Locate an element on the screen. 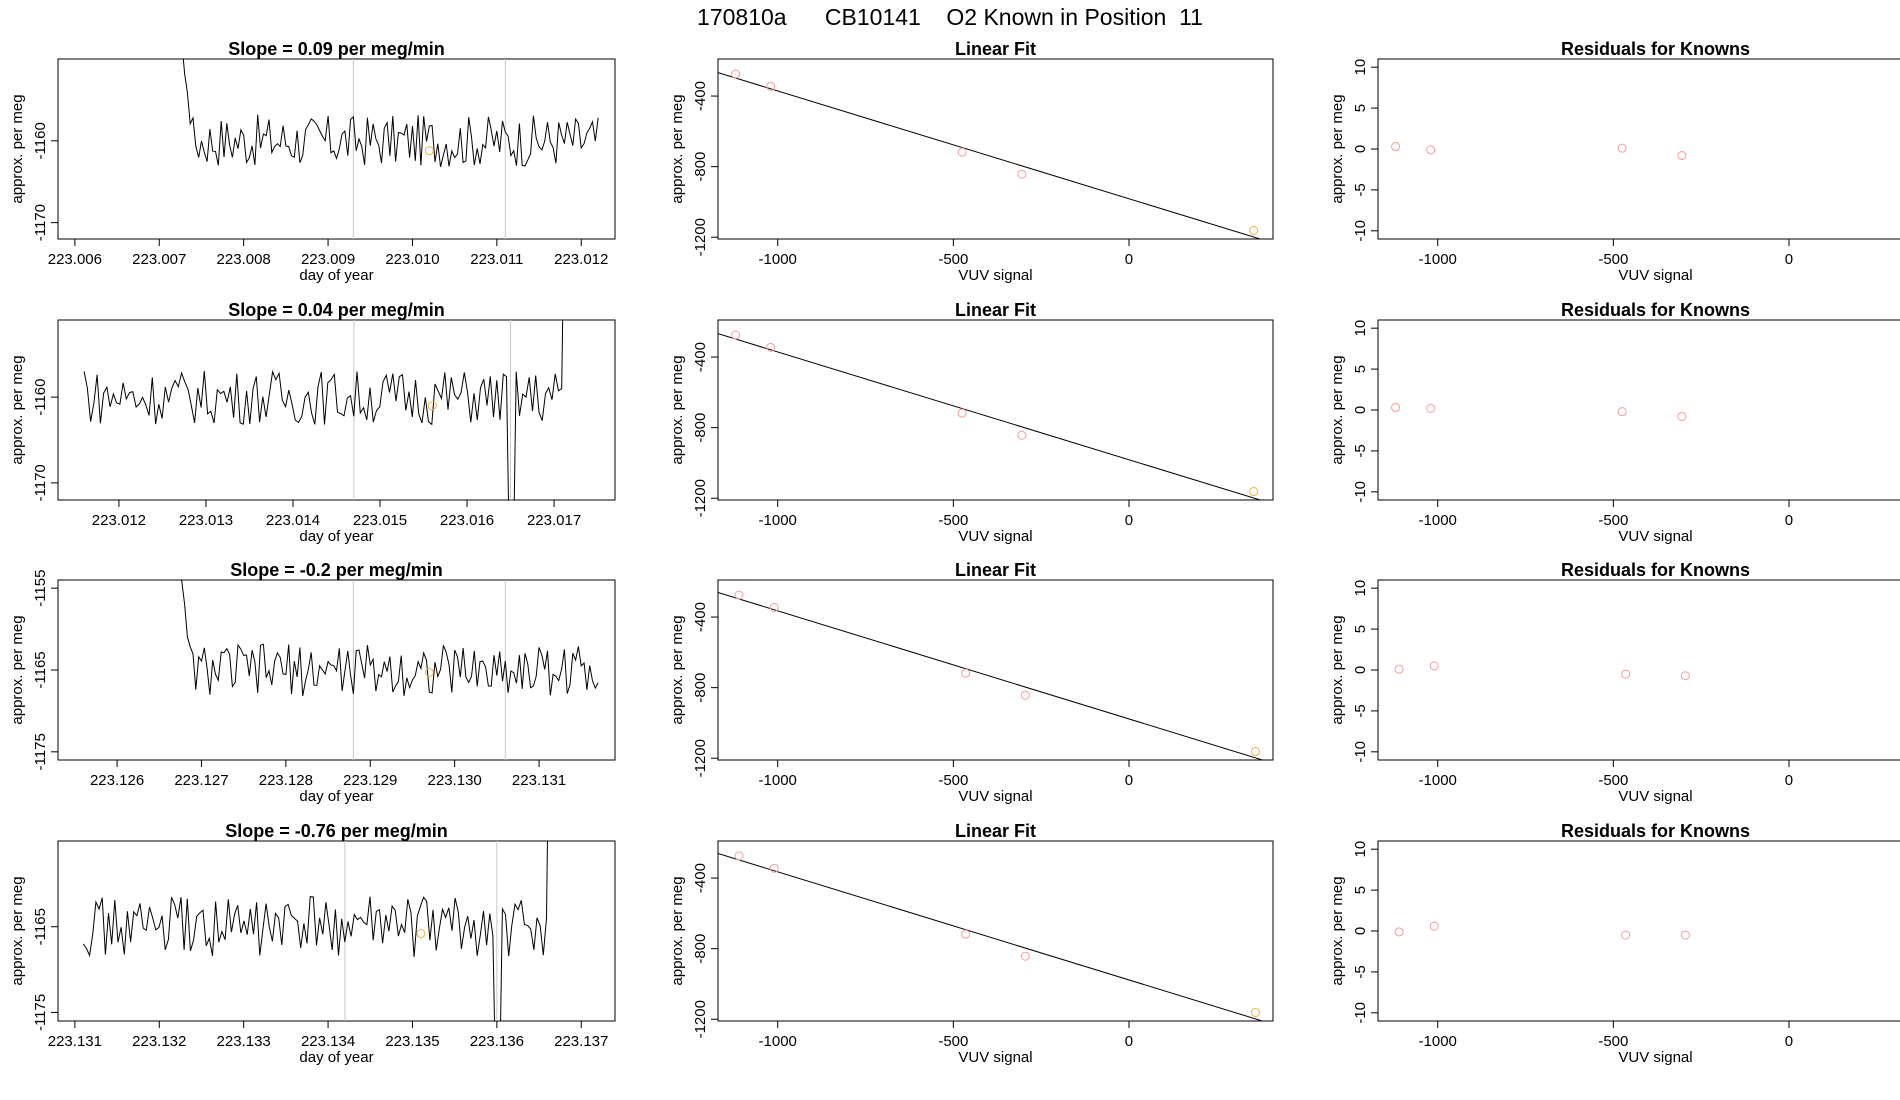  chart-1-x-tick-label: 223.007 is located at coordinates (159, 259).